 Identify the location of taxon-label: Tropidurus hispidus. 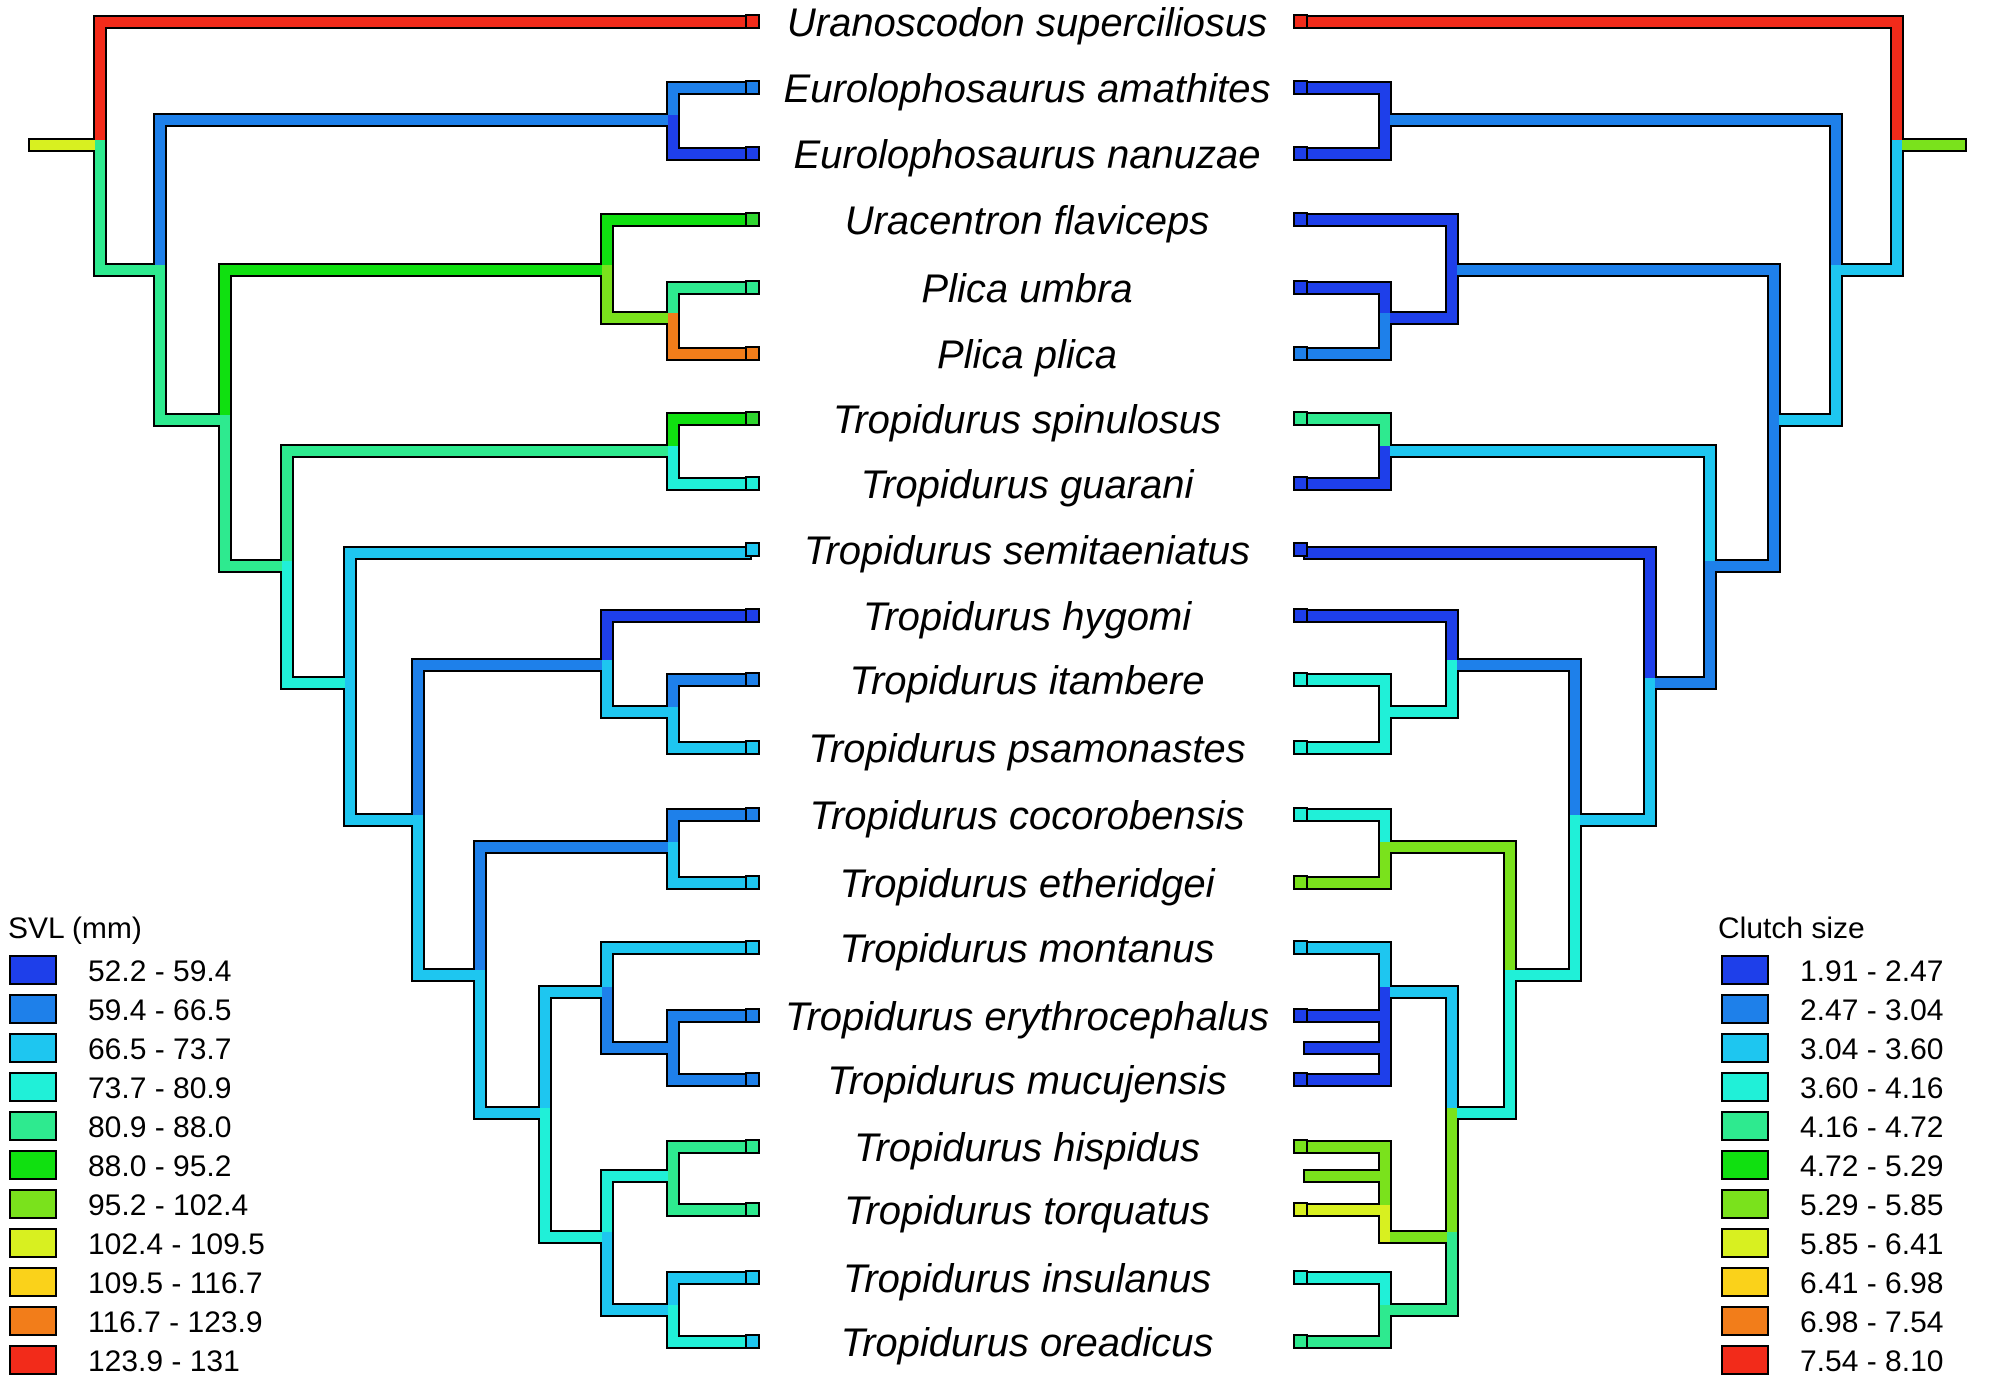
(1027, 1148).